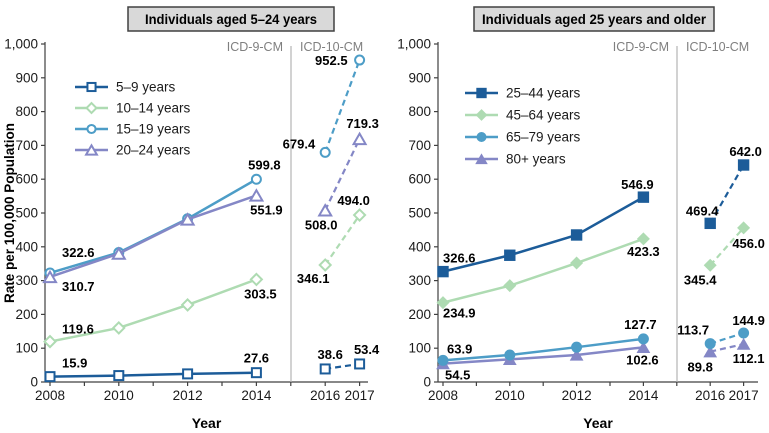  I want to click on y-tick-label: 600, so click(419, 179).